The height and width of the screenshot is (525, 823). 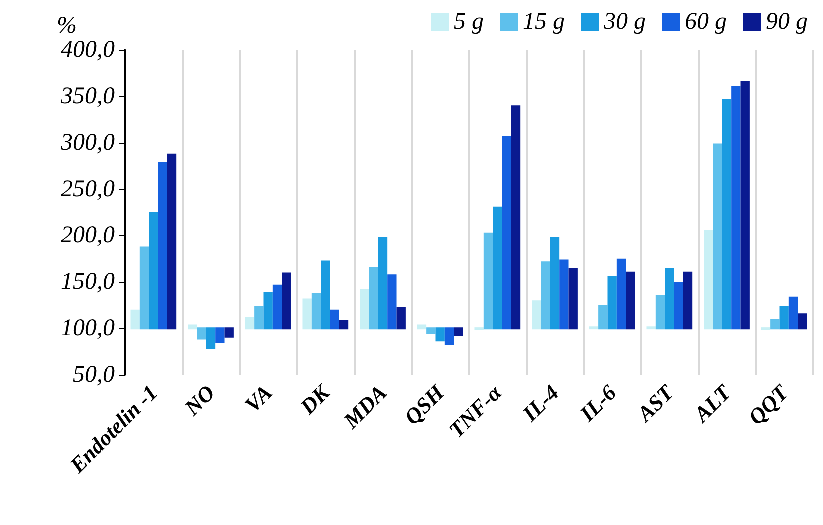 What do you see at coordinates (469, 22) in the screenshot?
I see `legend-label: 5 g` at bounding box center [469, 22].